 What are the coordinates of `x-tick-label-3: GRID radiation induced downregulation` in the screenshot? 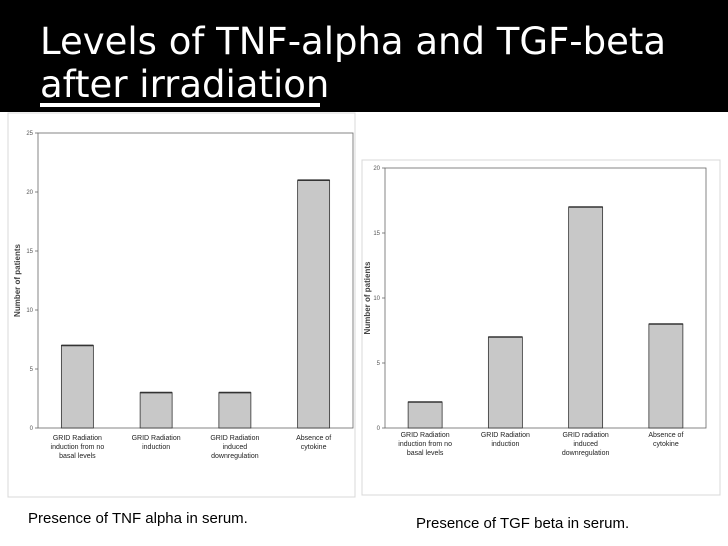 It's located at (586, 444).